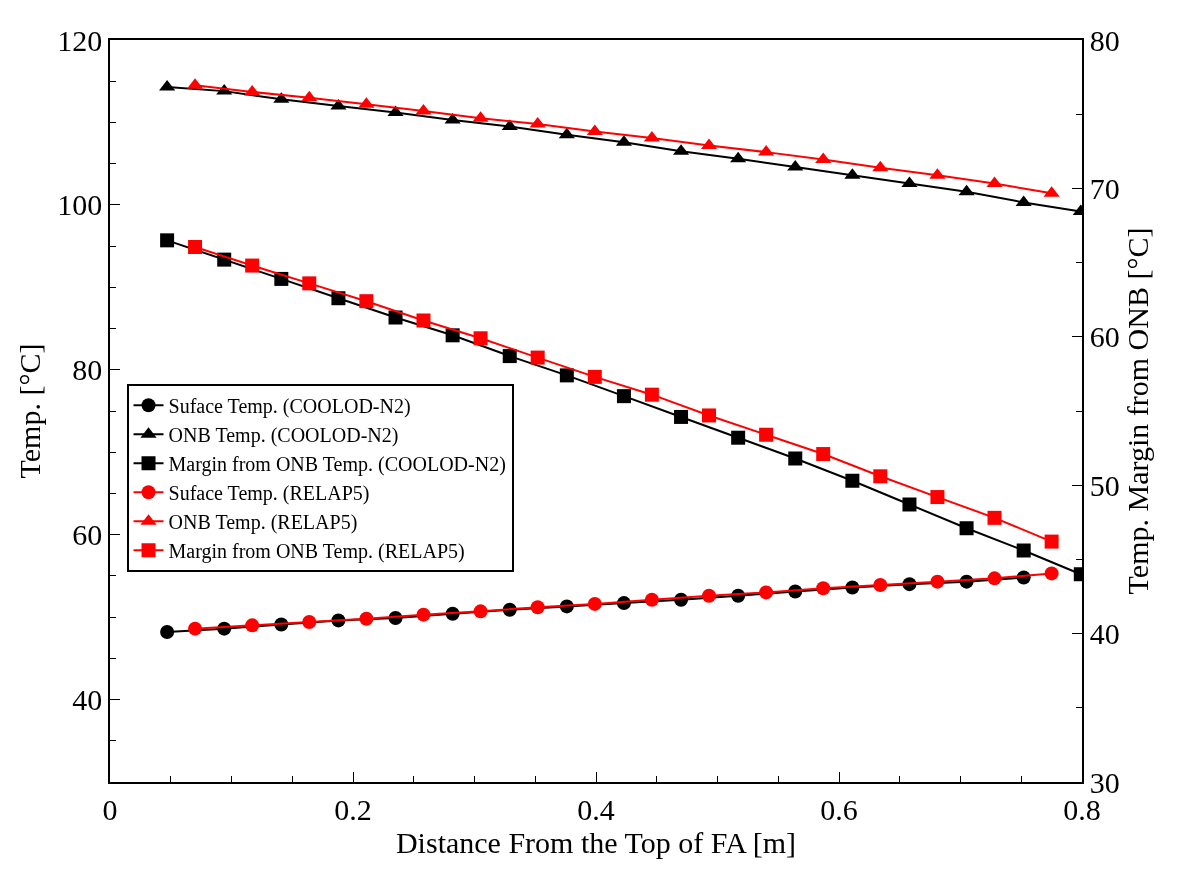 Image resolution: width=1202 pixels, height=872 pixels. What do you see at coordinates (1137, 411) in the screenshot?
I see `y2-axis-title: Temp. Margin from ONB [°C]` at bounding box center [1137, 411].